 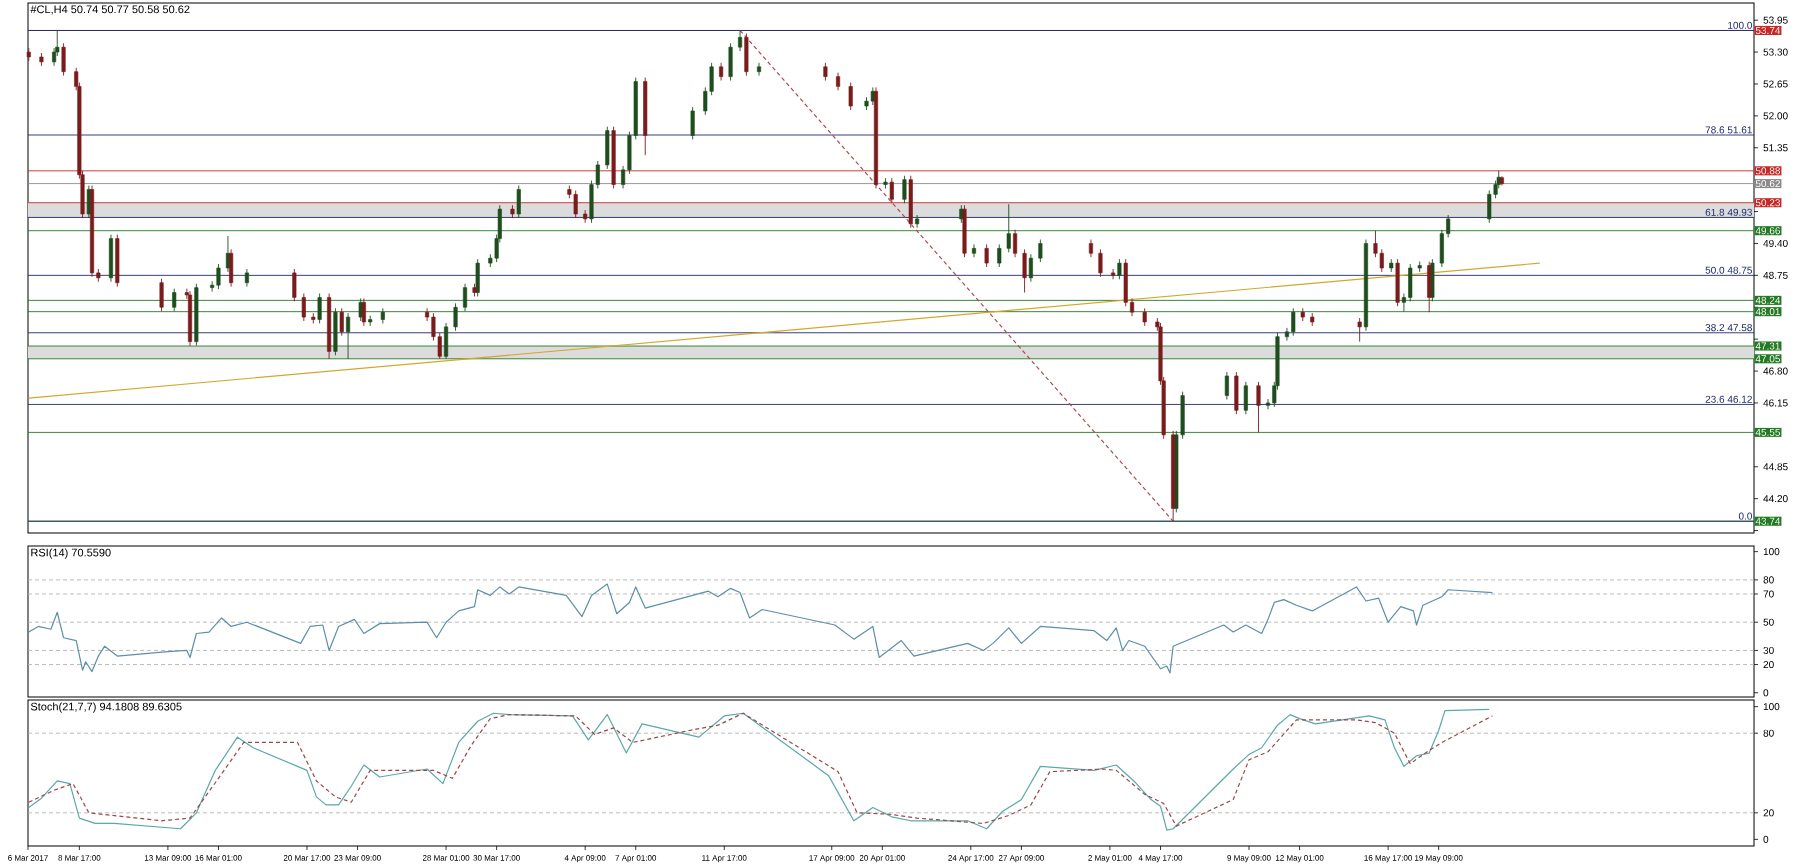 What do you see at coordinates (1775, 148) in the screenshot?
I see `y-tick-label: 51.35` at bounding box center [1775, 148].